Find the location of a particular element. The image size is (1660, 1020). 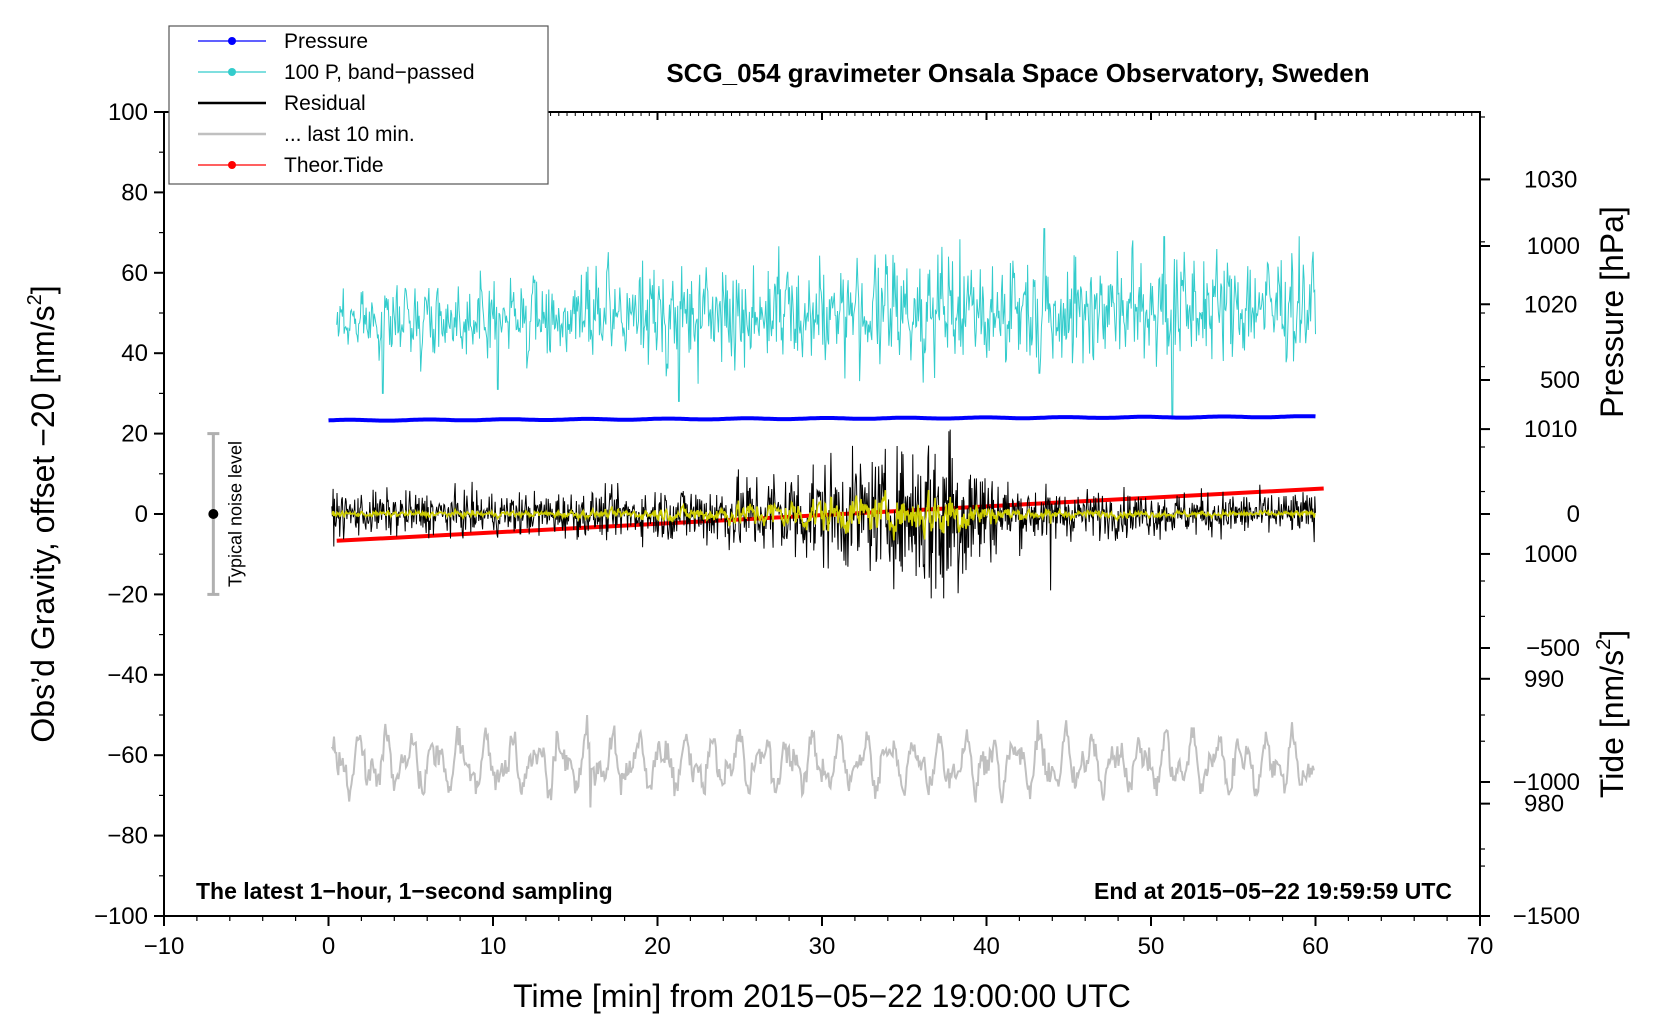

legend-label: ... last 10 min. is located at coordinates (349, 134).